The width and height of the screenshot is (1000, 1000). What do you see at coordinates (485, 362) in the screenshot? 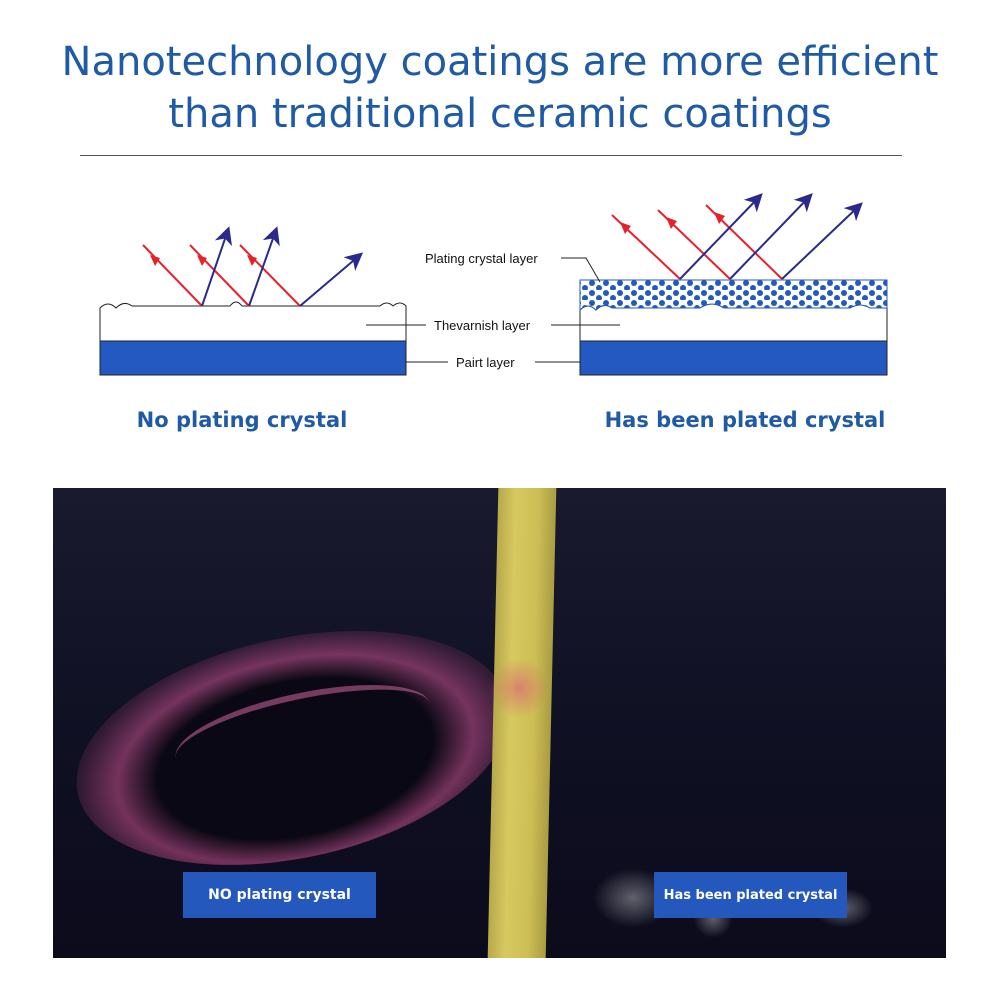
I see `label-paint-layer: Pairt layer` at bounding box center [485, 362].